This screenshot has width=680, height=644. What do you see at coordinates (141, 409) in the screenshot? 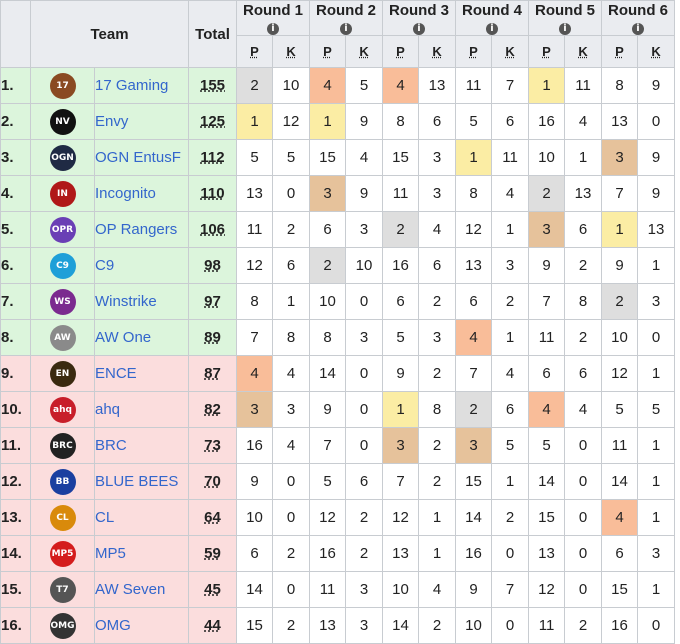
I see `team-name-link: ahq` at bounding box center [141, 409].